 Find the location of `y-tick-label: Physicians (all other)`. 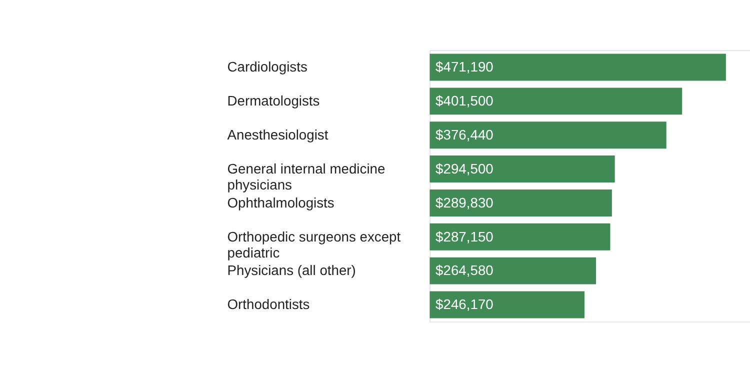

y-tick-label: Physicians (all other) is located at coordinates (291, 270).